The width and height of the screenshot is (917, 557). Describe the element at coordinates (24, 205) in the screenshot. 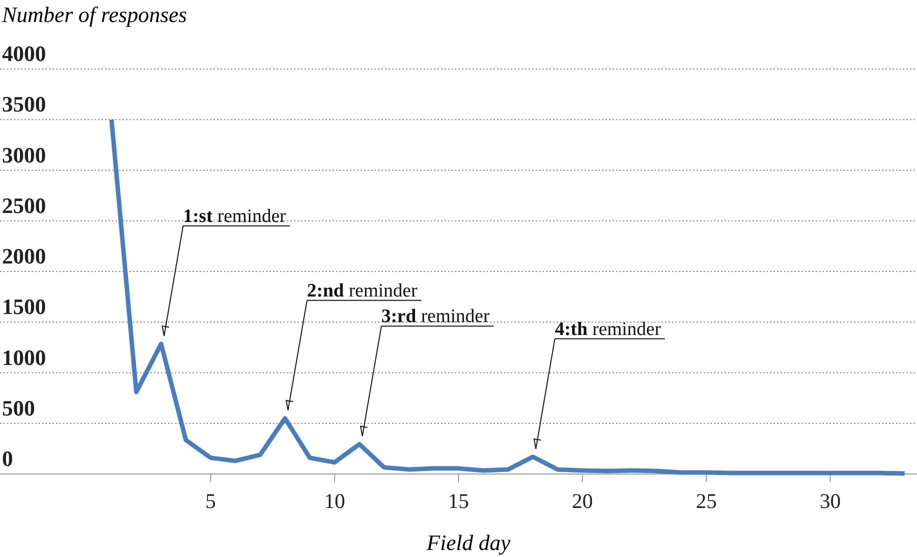

I see `y-tick-label: 2500` at that location.